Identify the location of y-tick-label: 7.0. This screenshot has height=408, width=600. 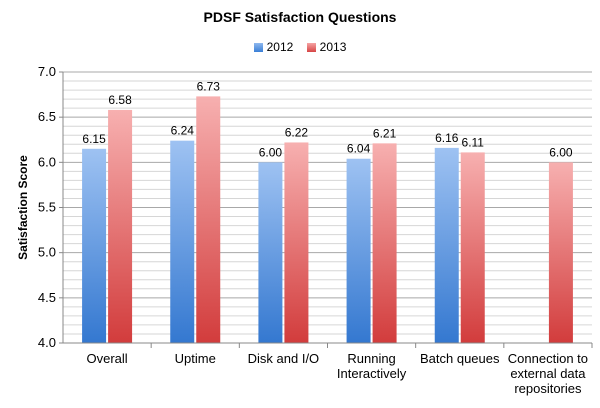
(47, 71).